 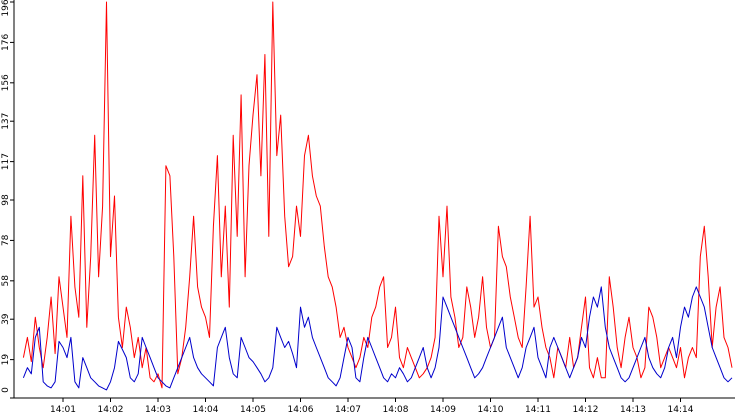 What do you see at coordinates (491, 410) in the screenshot?
I see `x-tick-label: 14:10` at bounding box center [491, 410].